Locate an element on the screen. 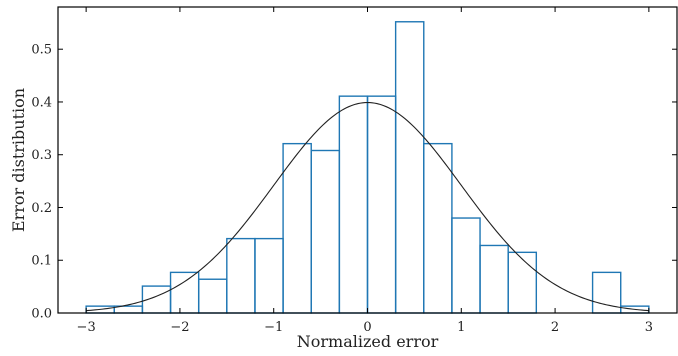  y-axis-label: Error distribution is located at coordinates (18, 160).